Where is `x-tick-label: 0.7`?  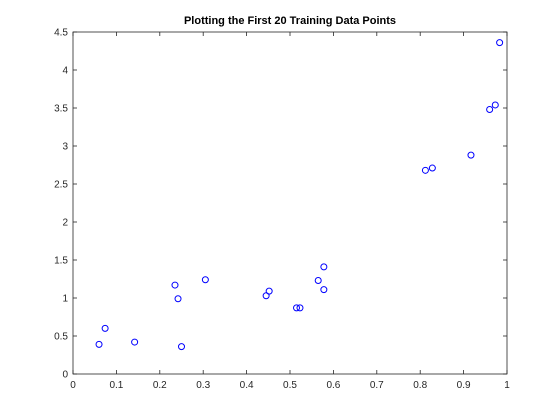 x-tick-label: 0.7 is located at coordinates (377, 385).